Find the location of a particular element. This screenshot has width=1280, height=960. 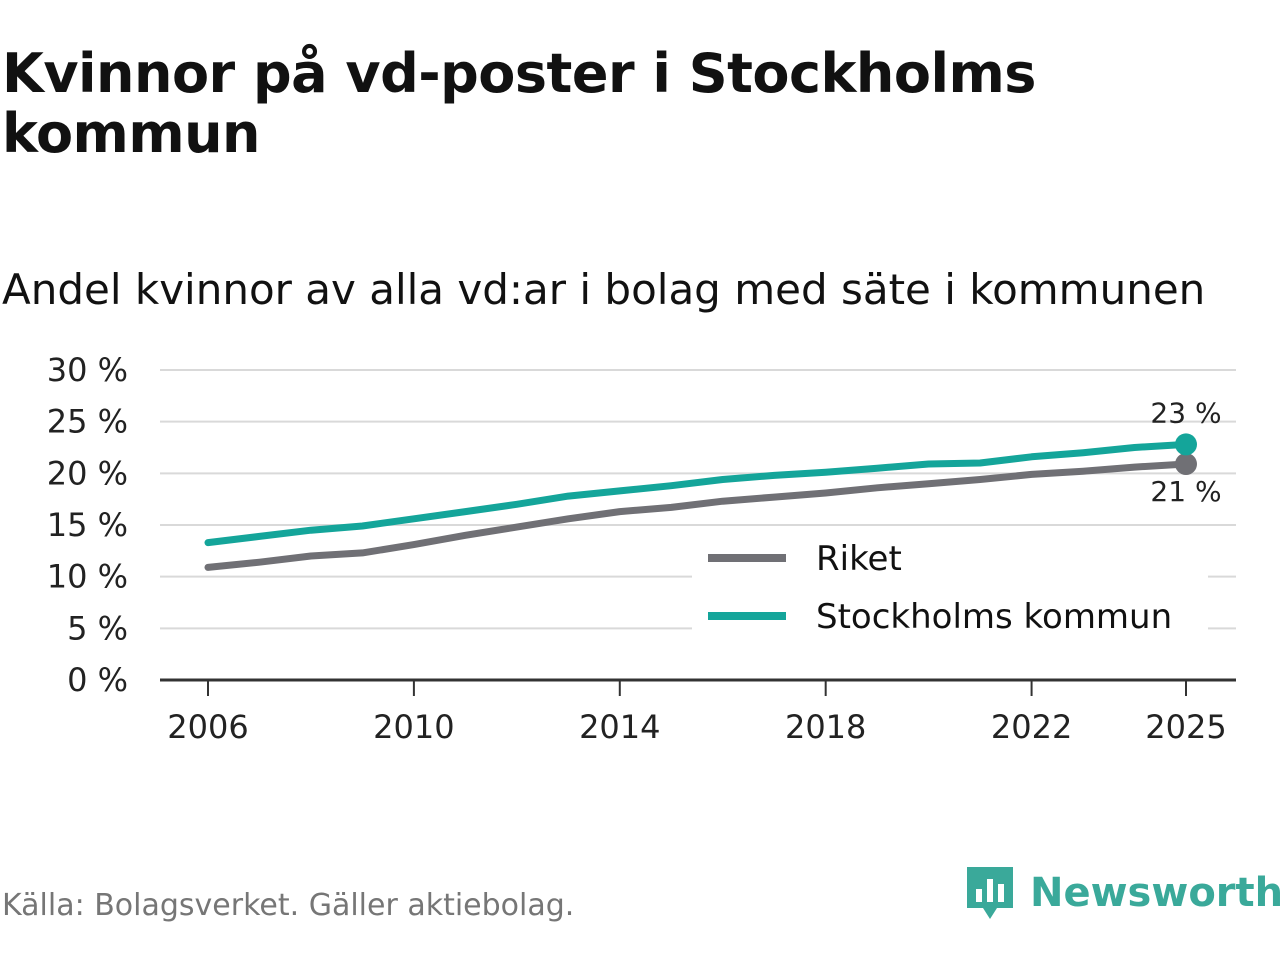

x-tick-label: 2025 is located at coordinates (1185, 727).